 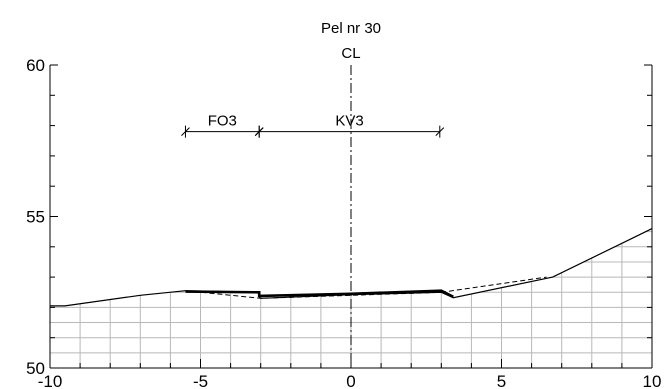 I want to click on x-tick-label: -10, so click(x=50, y=380).